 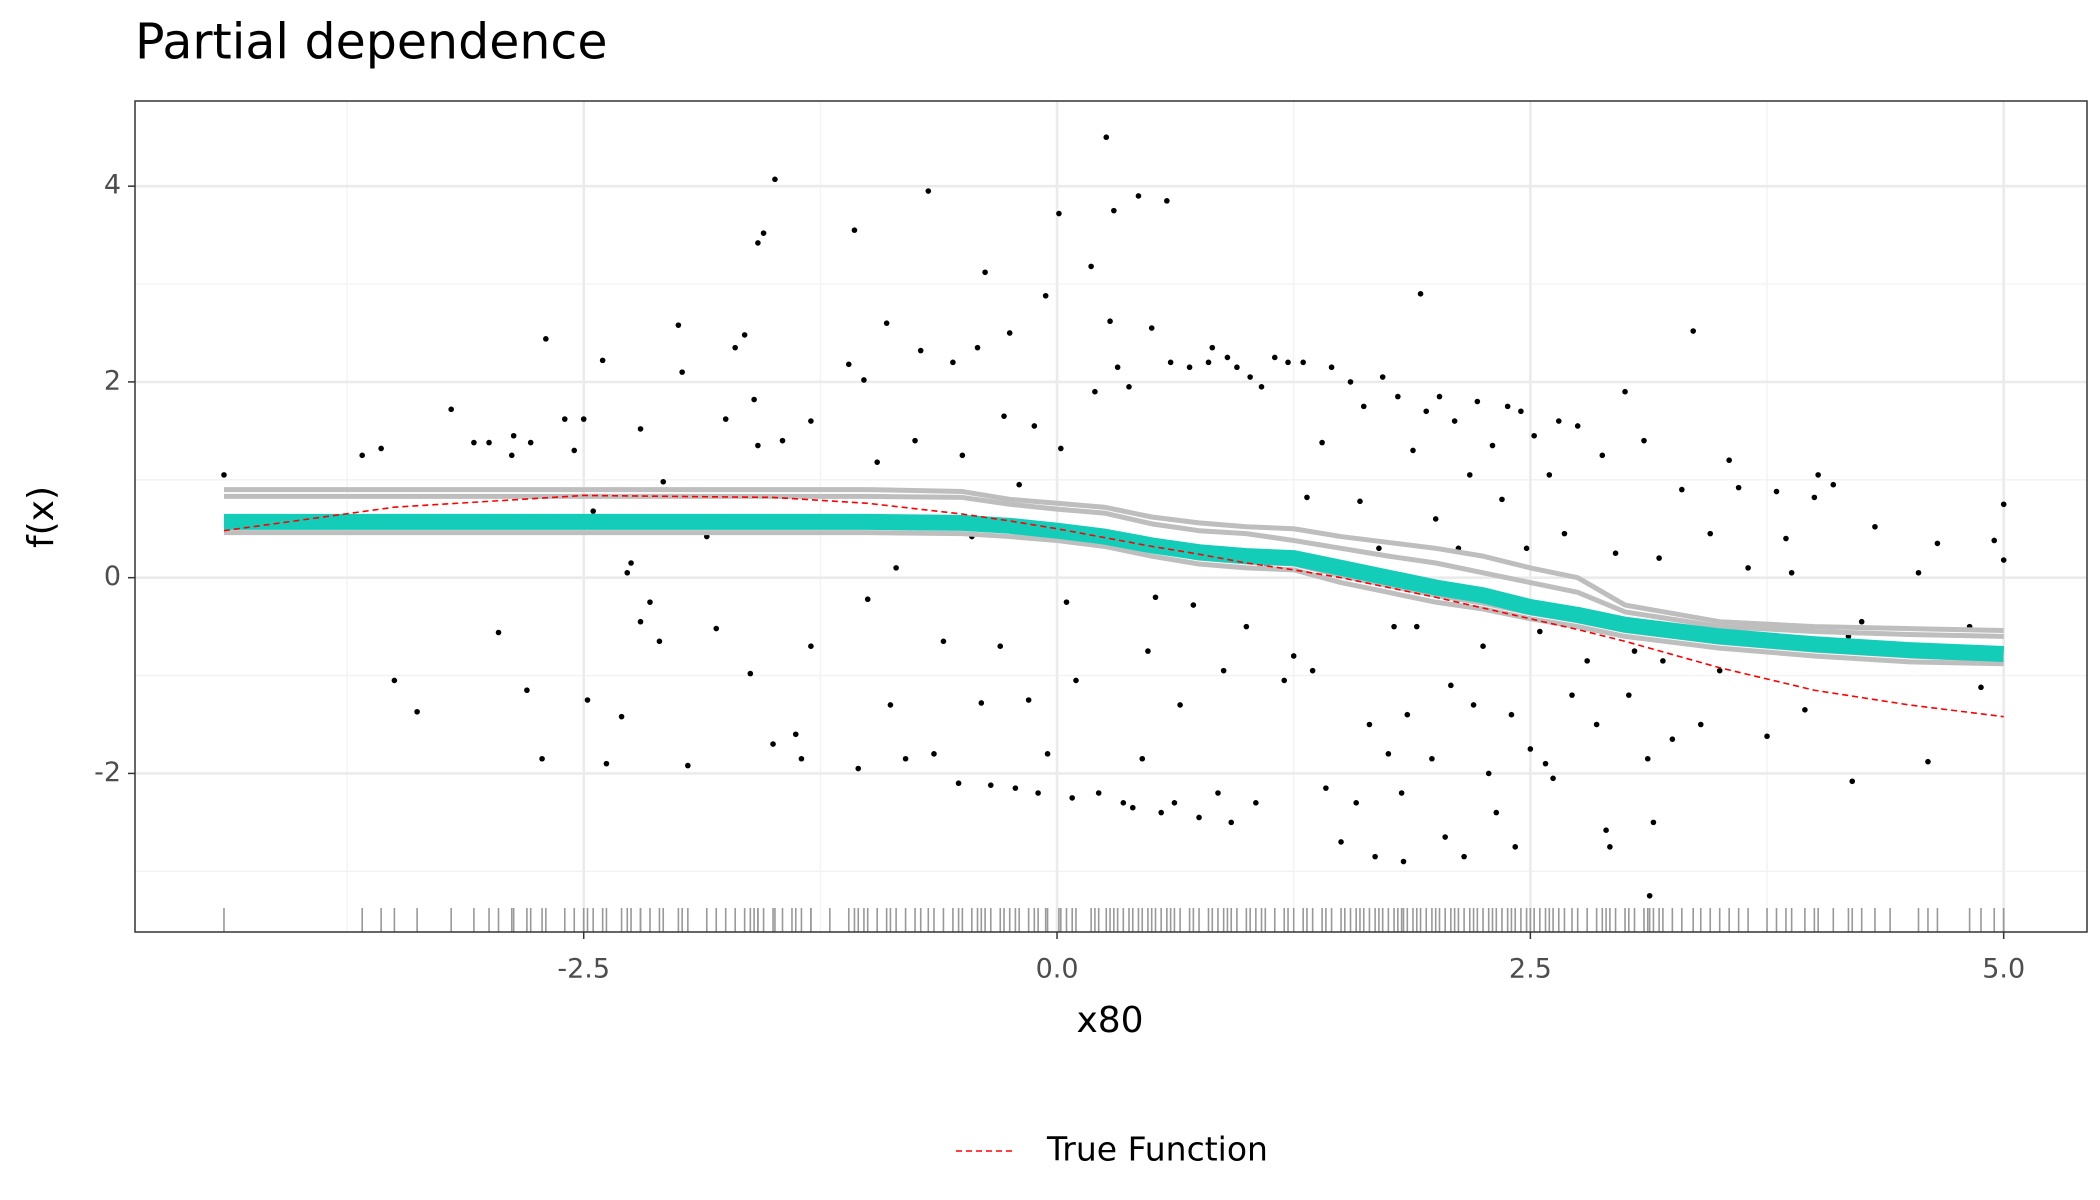 I want to click on x-tick-label: -2.5, so click(x=583, y=969).